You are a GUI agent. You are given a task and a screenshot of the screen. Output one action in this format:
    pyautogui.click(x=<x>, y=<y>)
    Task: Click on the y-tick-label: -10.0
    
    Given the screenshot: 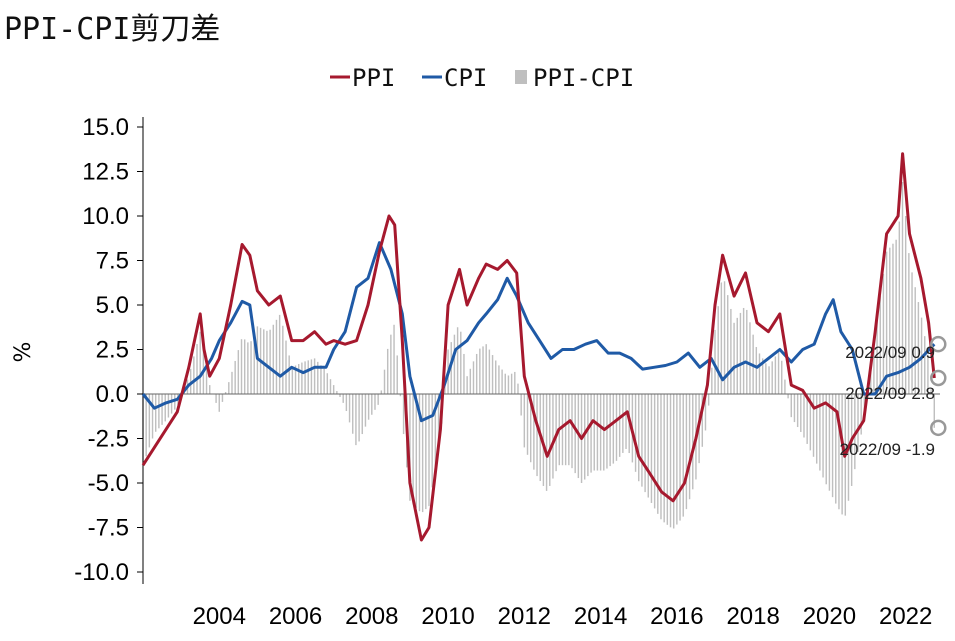 What is the action you would take?
    pyautogui.click(x=101, y=572)
    